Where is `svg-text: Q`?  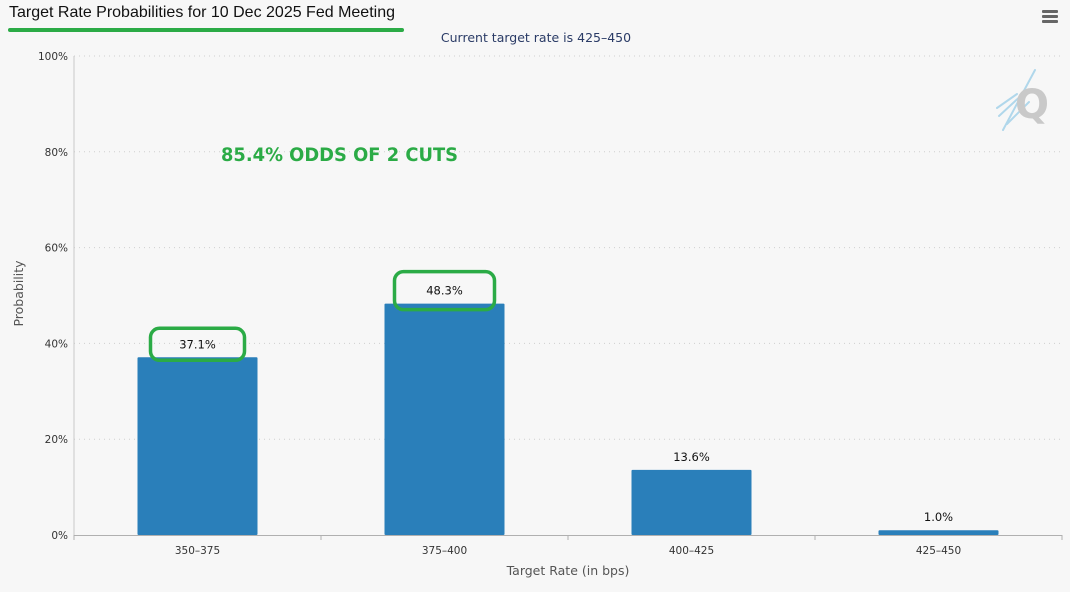
svg-text: Q is located at coordinates (1032, 105).